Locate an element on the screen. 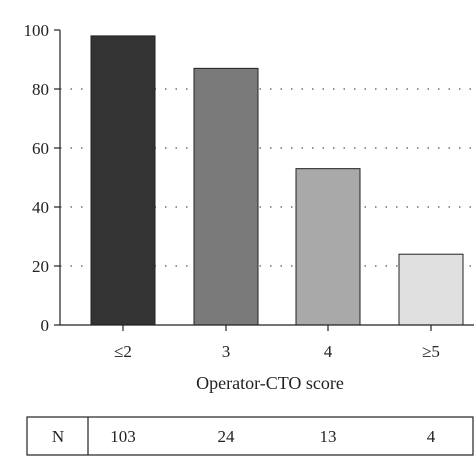  y-tick-label: 60 is located at coordinates (40, 148).